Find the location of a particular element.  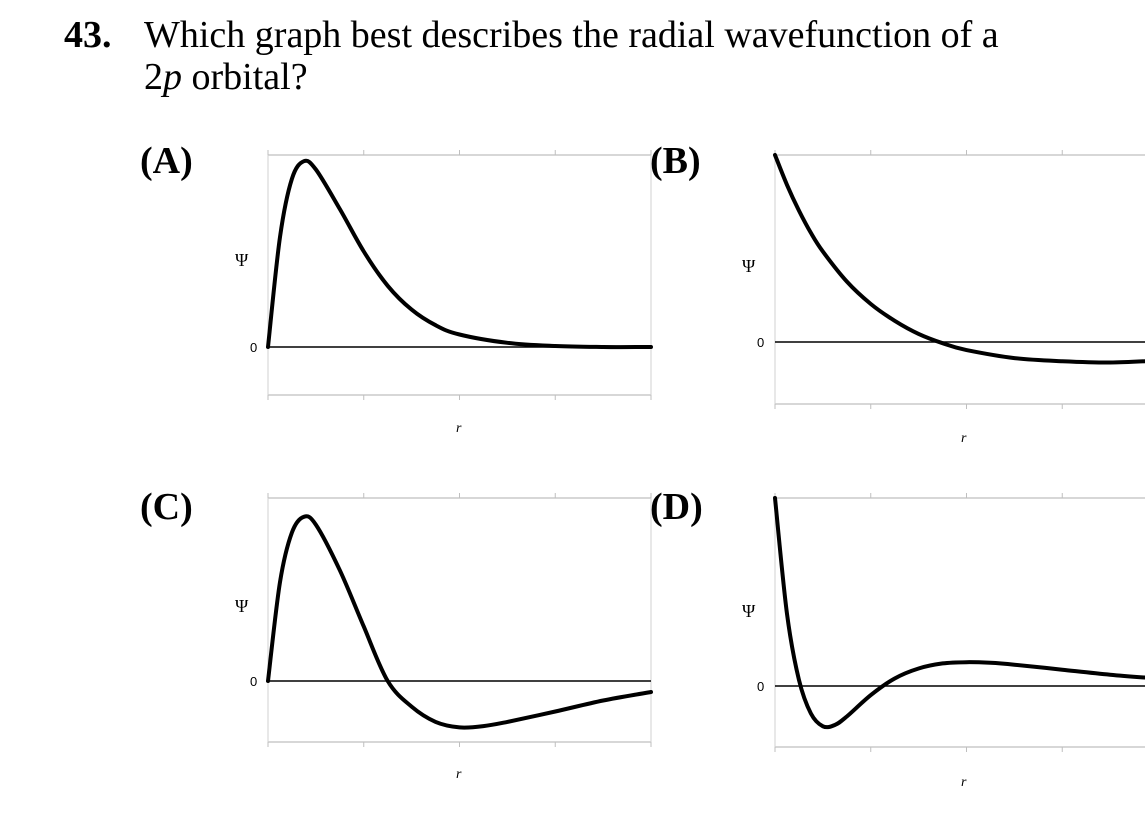

question-line-2: 2p orbital? is located at coordinates (634, 77).